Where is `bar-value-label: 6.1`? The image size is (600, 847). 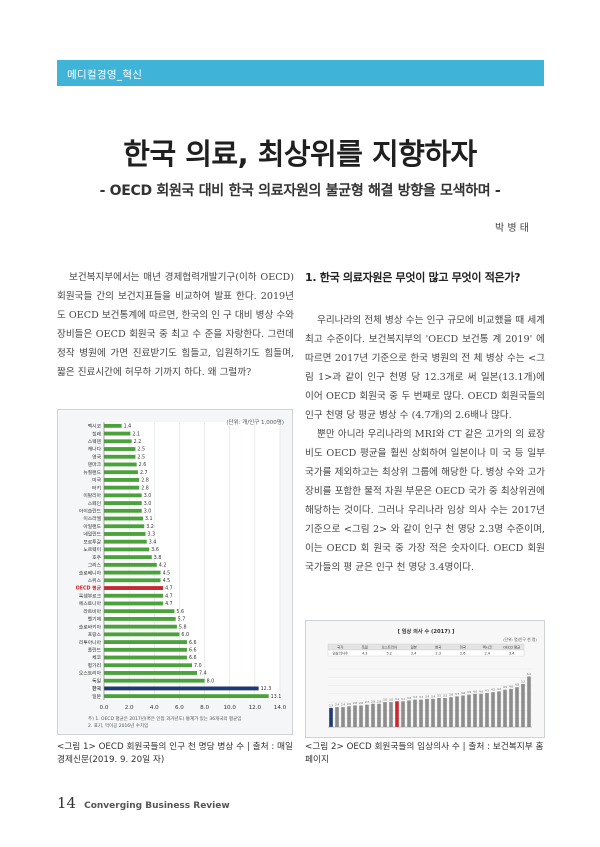 bar-value-label: 6.1 is located at coordinates (529, 674).